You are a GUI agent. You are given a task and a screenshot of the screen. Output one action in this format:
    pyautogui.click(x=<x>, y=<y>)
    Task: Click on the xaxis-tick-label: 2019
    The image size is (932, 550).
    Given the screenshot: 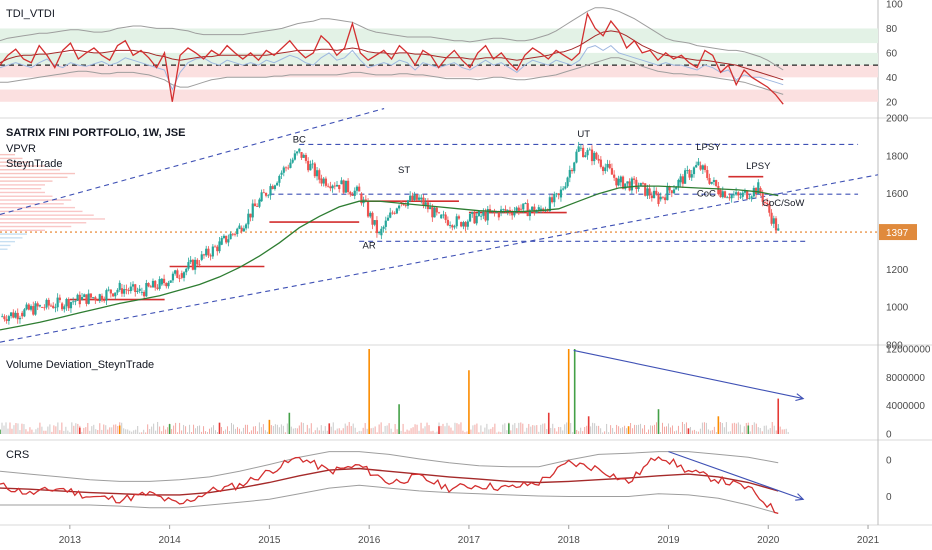 What is the action you would take?
    pyautogui.click(x=668, y=540)
    